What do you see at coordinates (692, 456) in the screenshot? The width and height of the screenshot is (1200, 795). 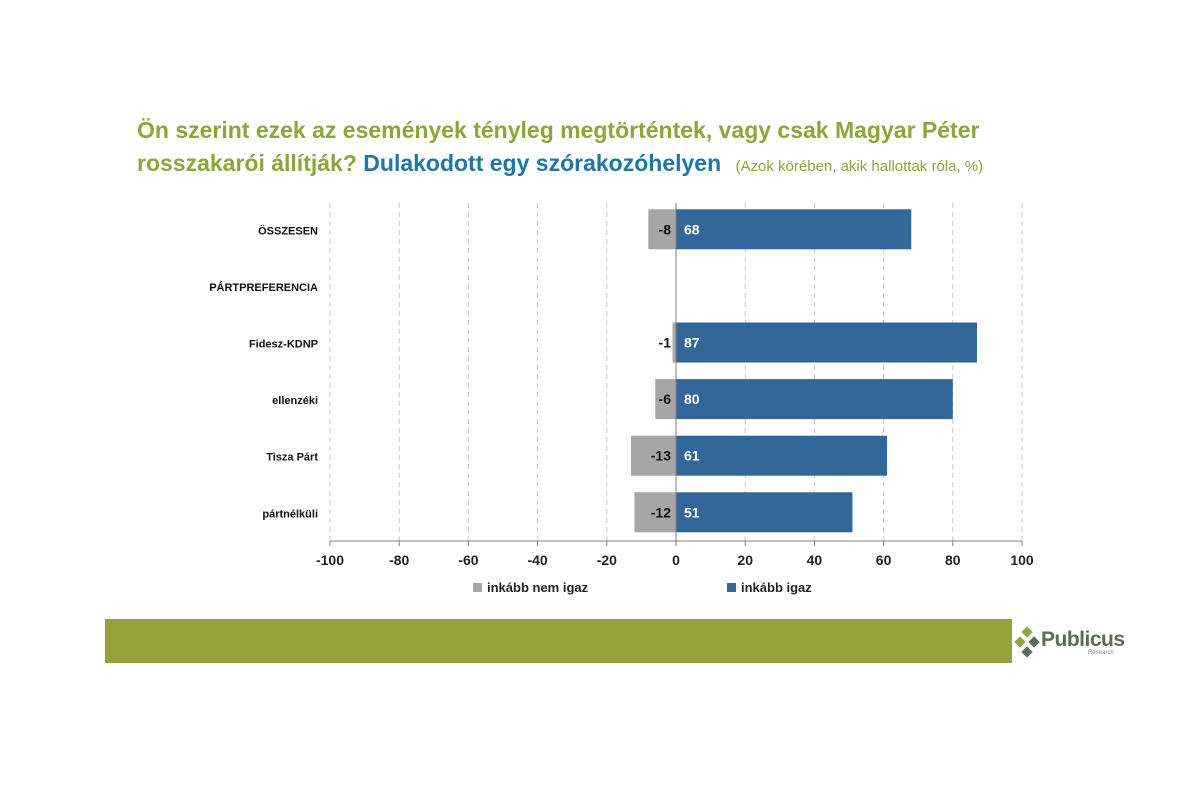 I see `data-label-positive: 61` at bounding box center [692, 456].